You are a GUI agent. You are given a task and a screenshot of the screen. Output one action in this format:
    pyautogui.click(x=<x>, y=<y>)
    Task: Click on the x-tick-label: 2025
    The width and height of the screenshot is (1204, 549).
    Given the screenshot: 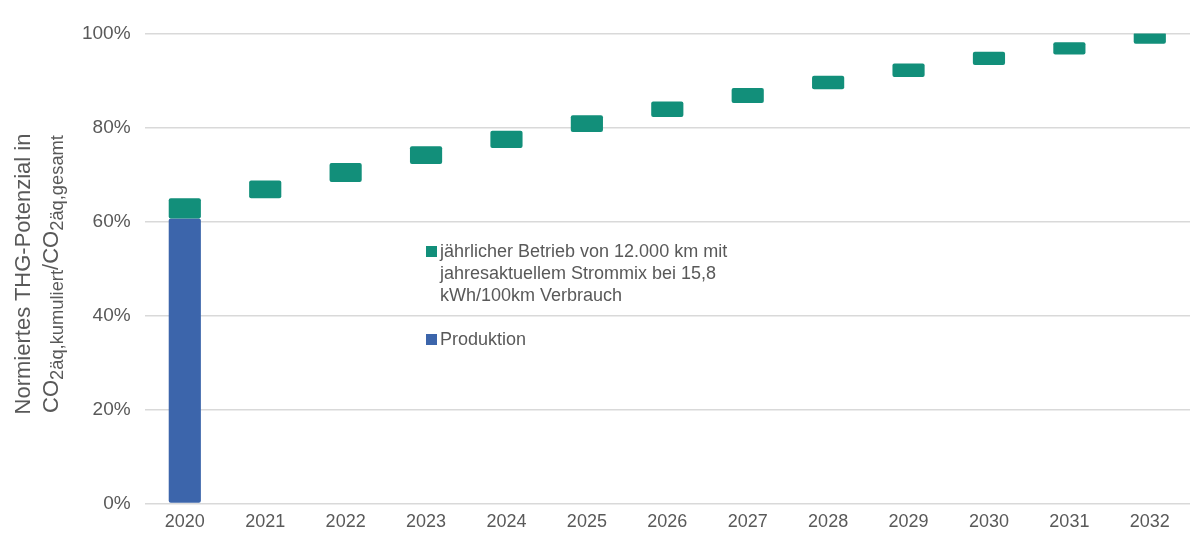 What is the action you would take?
    pyautogui.click(x=586, y=521)
    